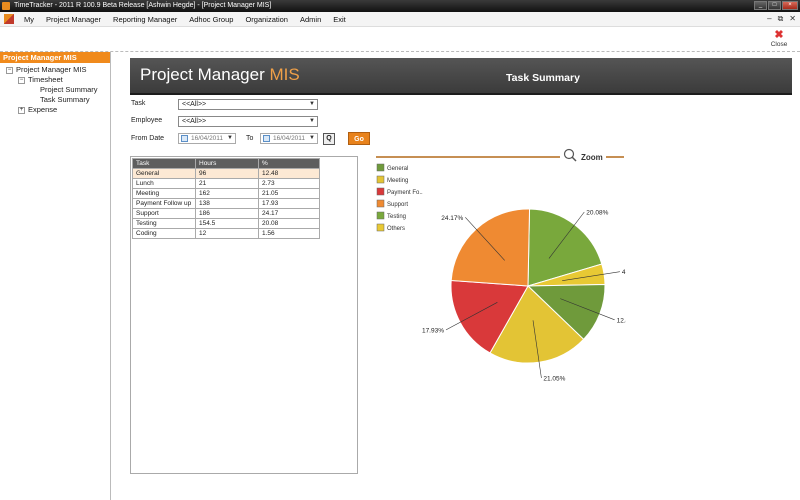 The height and width of the screenshot is (500, 800). What do you see at coordinates (9, 19) in the screenshot?
I see `app-menu-icon` at bounding box center [9, 19].